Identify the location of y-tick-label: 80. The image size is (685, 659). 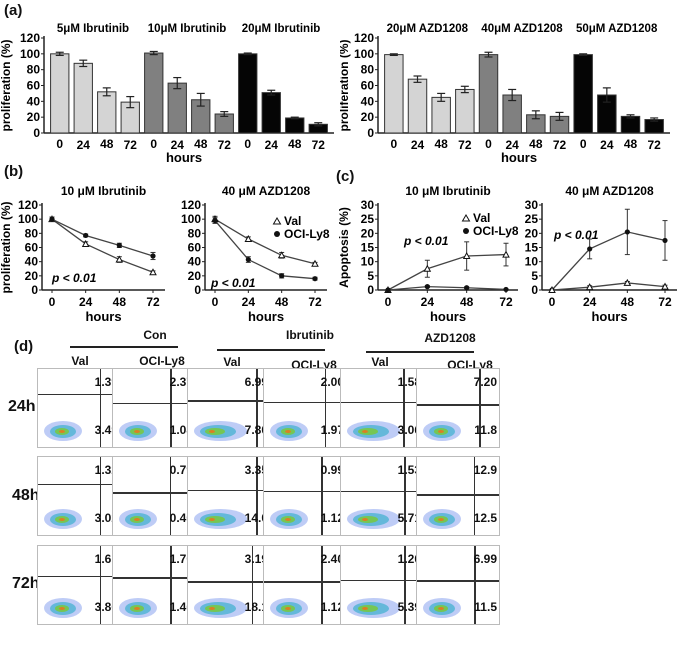
(368, 70).